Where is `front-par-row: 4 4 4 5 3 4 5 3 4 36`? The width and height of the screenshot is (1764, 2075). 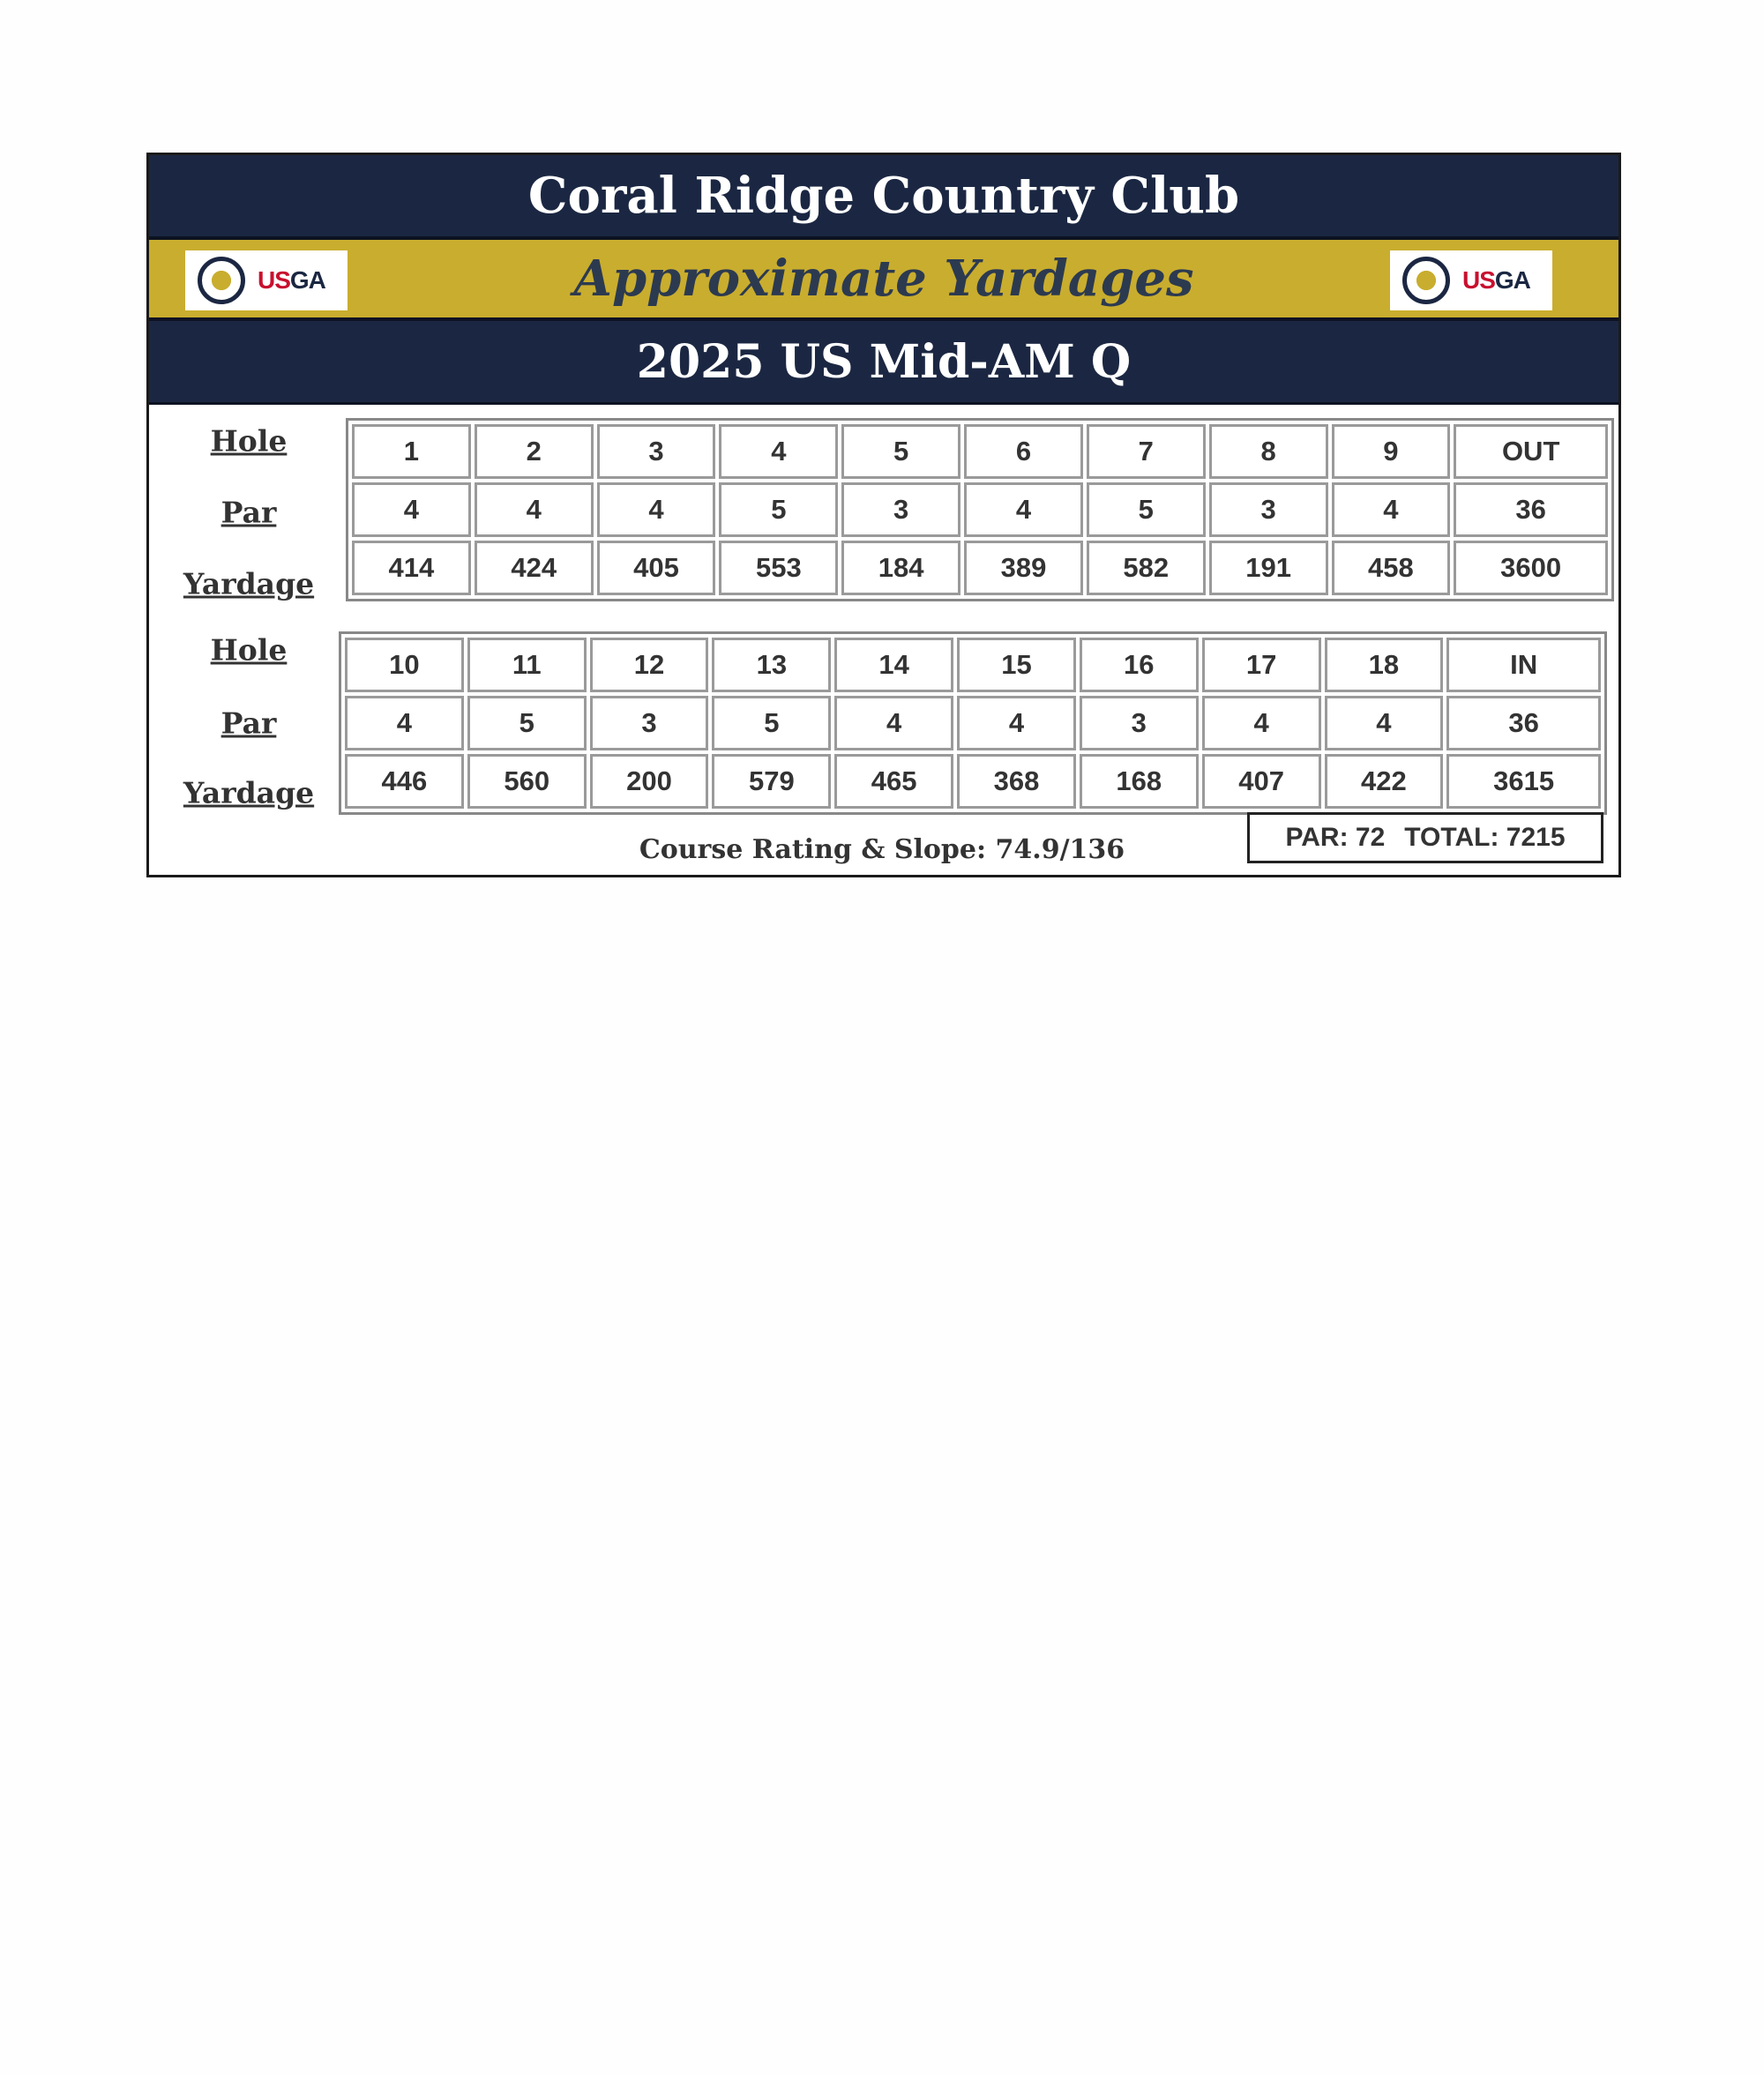
front-par-row: 4 4 4 5 3 4 5 3 4 36 is located at coordinates (980, 509).